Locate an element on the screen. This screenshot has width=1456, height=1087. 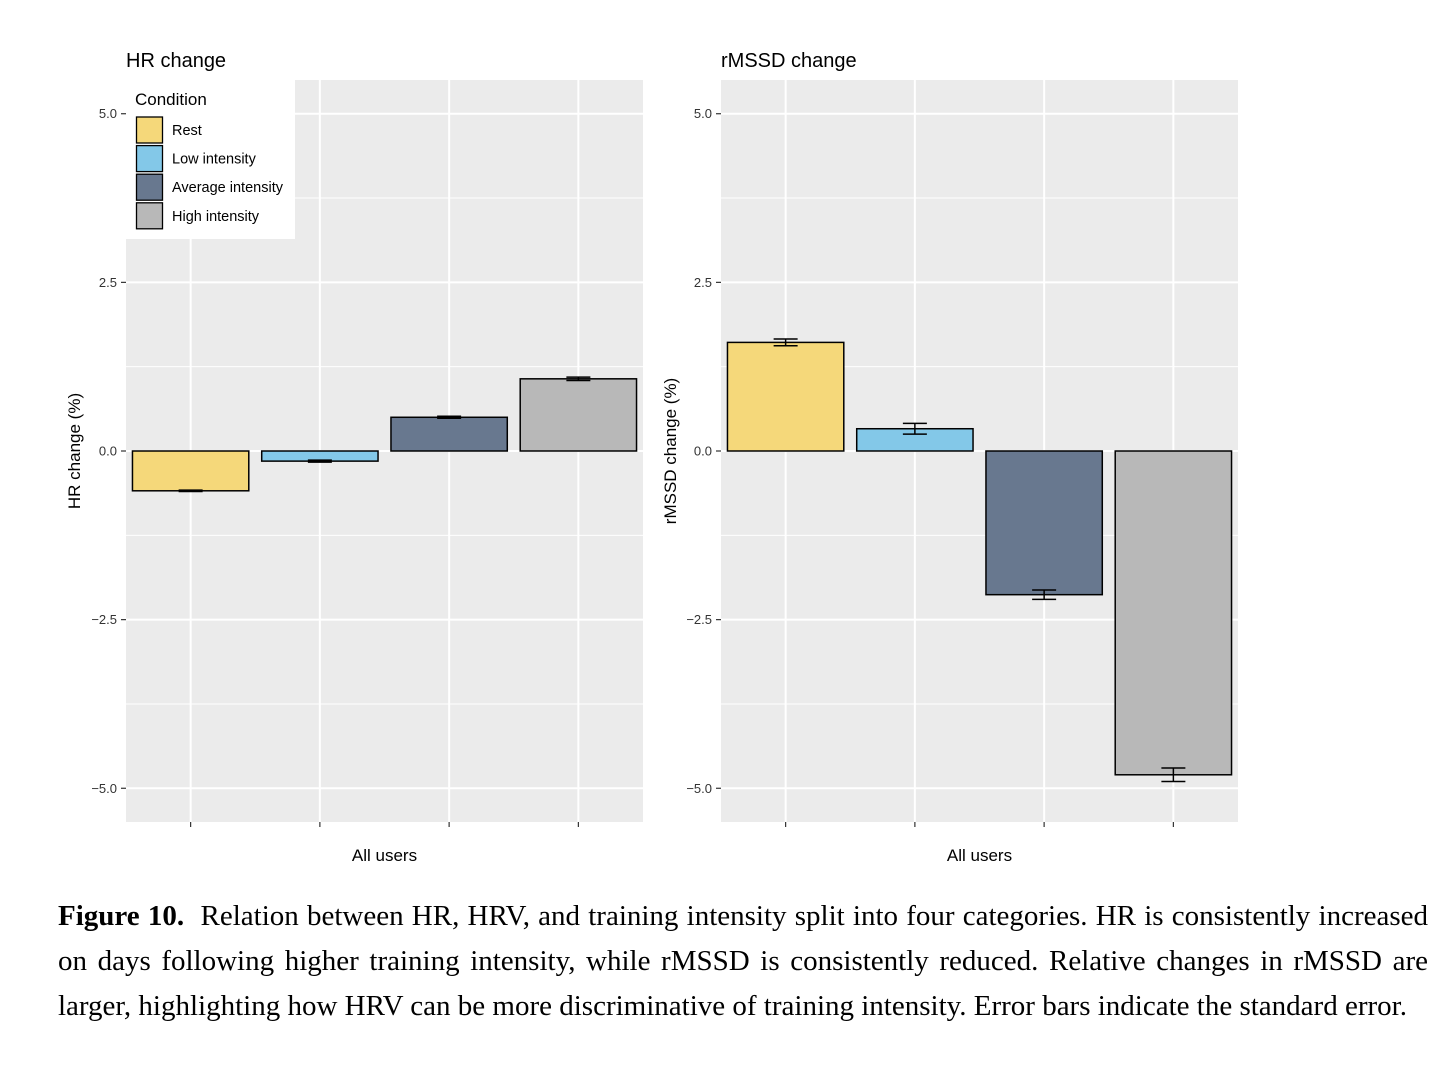
caption-label: Figure 10. is located at coordinates (121, 916).